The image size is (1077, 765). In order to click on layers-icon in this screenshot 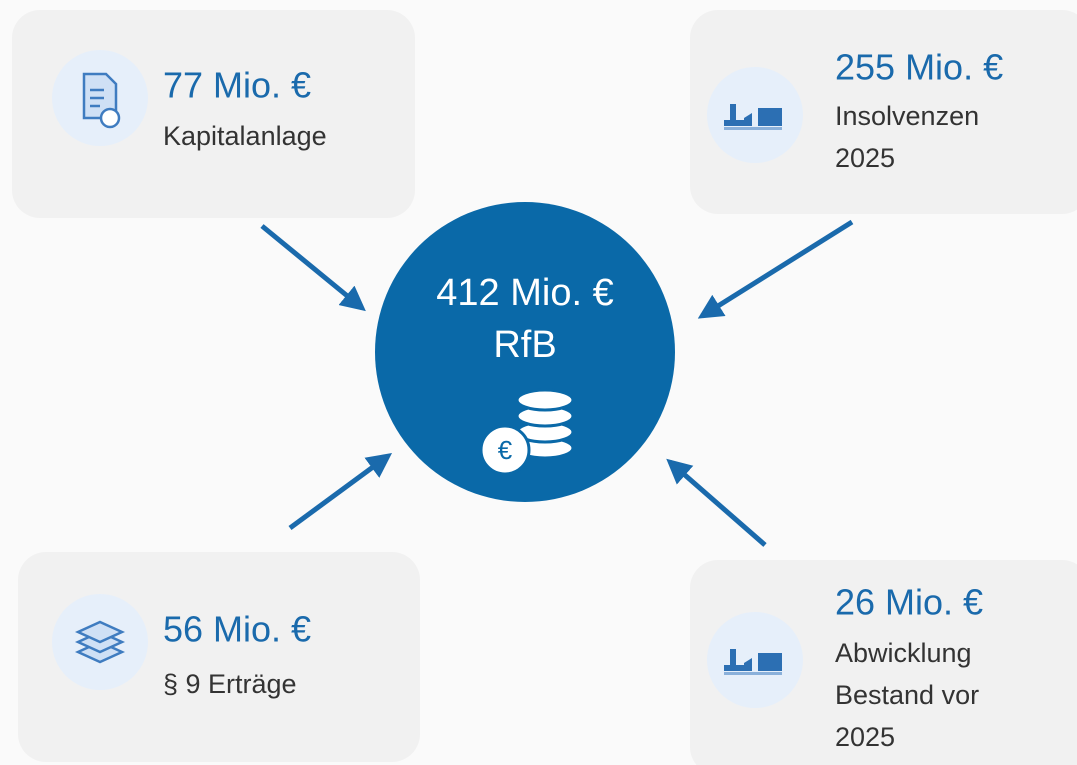, I will do `click(100, 642)`.